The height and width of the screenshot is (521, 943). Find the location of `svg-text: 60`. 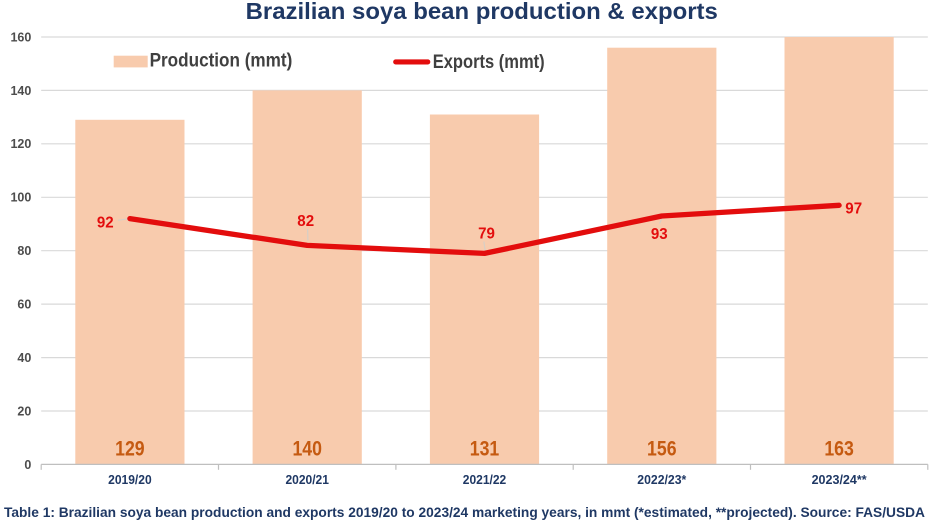

svg-text: 60 is located at coordinates (24, 305).